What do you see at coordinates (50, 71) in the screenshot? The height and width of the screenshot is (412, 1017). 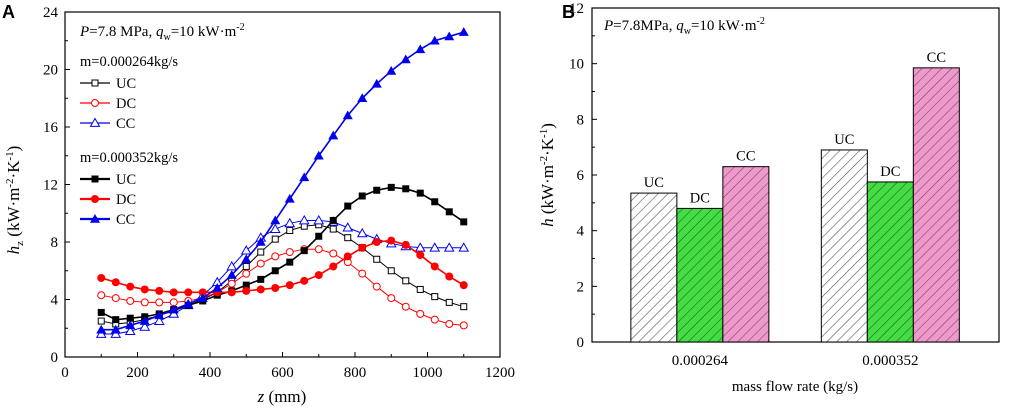 I see `y-tick-label: 20` at bounding box center [50, 71].